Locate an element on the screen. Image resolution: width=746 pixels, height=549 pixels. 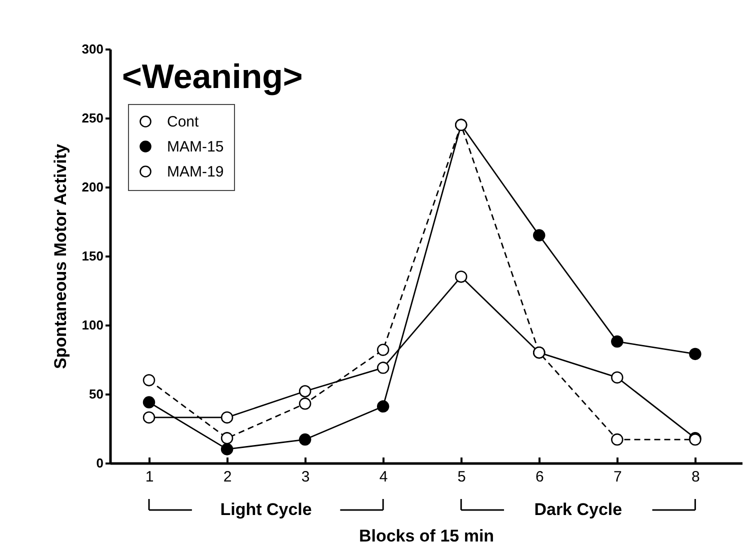
y-tick-label: 100 is located at coordinates (93, 325).